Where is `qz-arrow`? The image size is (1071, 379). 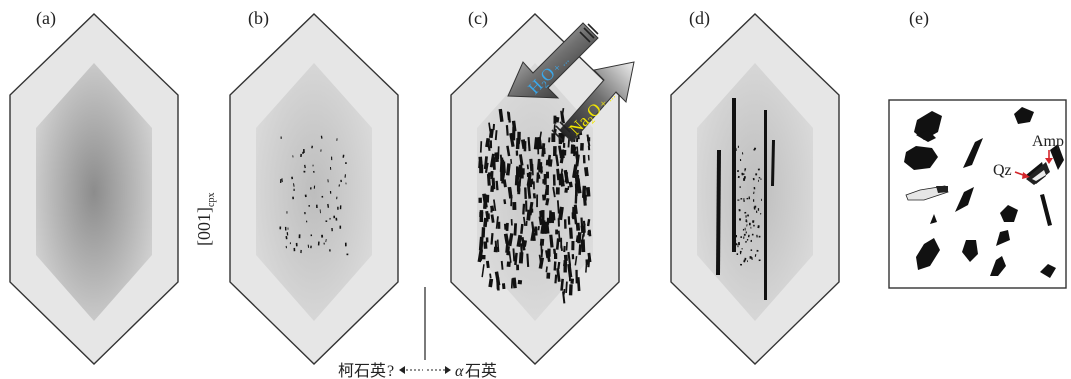 qz-arrow is located at coordinates (1026, 175).